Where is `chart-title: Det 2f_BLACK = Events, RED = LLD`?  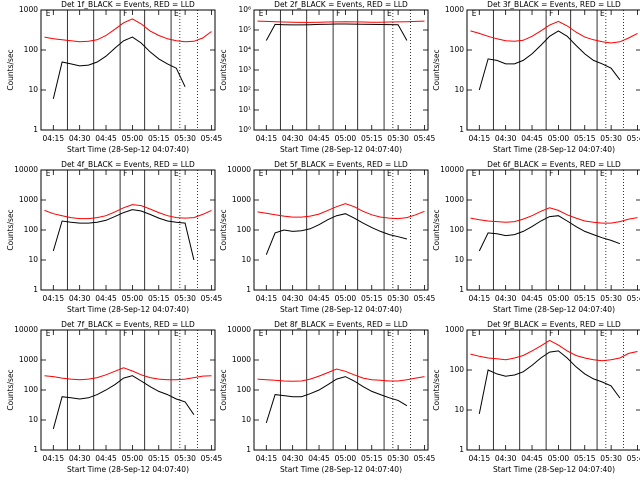
chart-title: Det 2f_BLACK = Events, RED = LLD is located at coordinates (341, 4).